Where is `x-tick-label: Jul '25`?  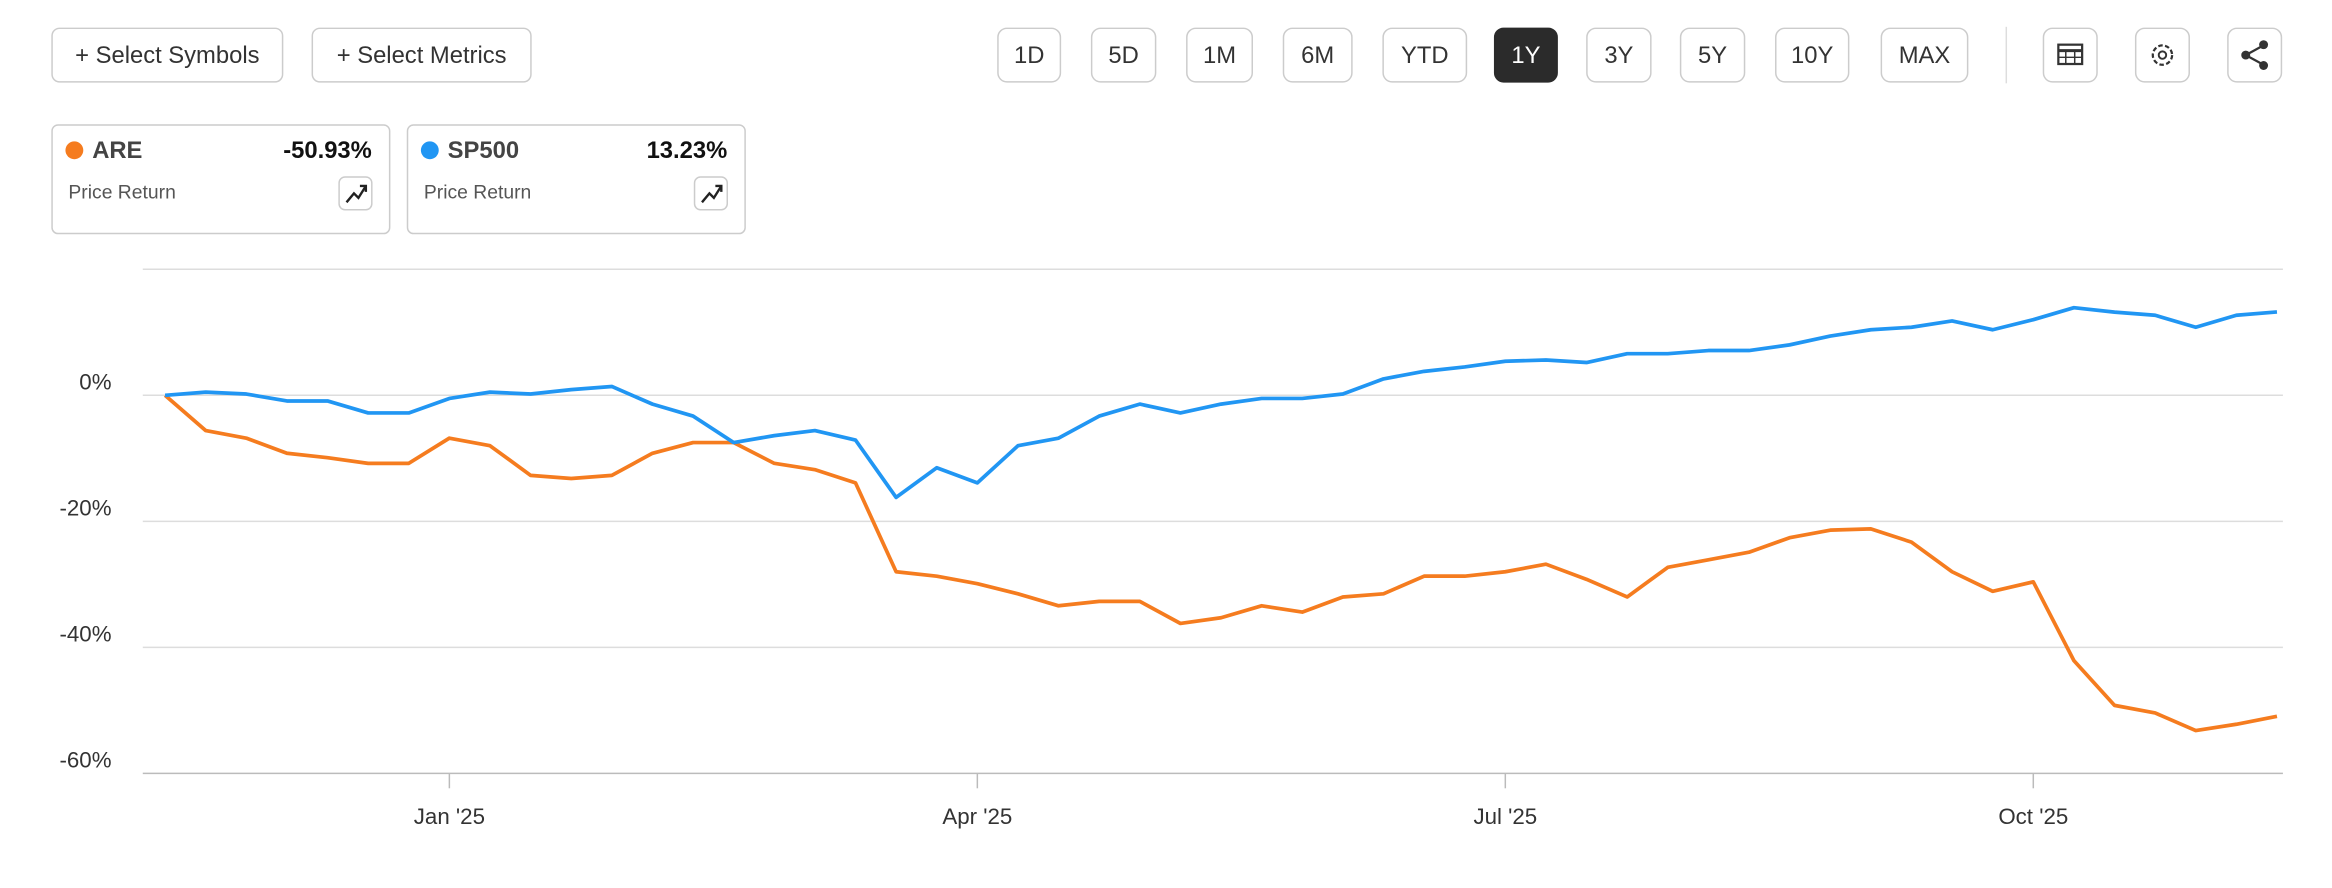
x-tick-label: Jul '25 is located at coordinates (1505, 816).